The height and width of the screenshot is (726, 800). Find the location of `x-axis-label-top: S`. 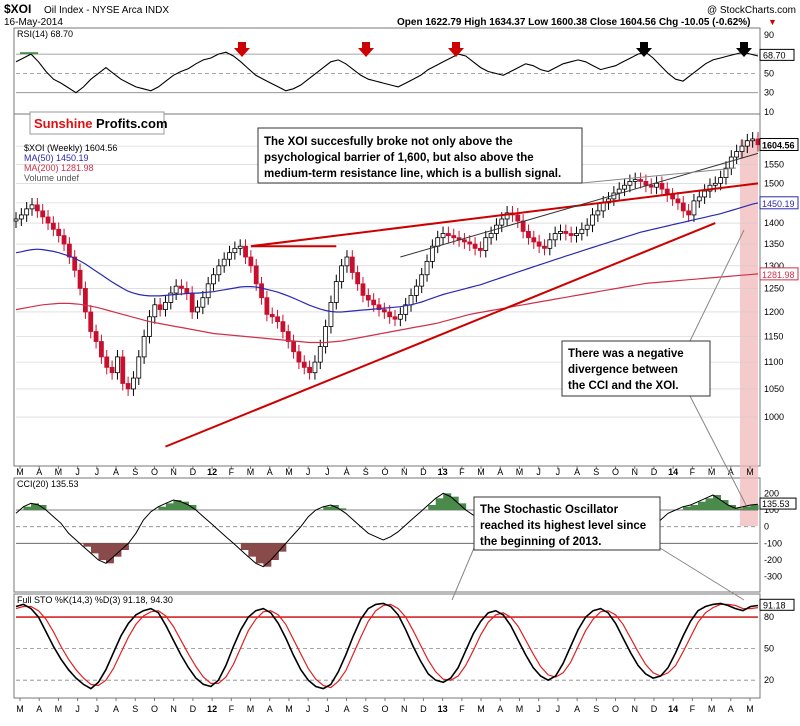

x-axis-label-top: S is located at coordinates (596, 472).